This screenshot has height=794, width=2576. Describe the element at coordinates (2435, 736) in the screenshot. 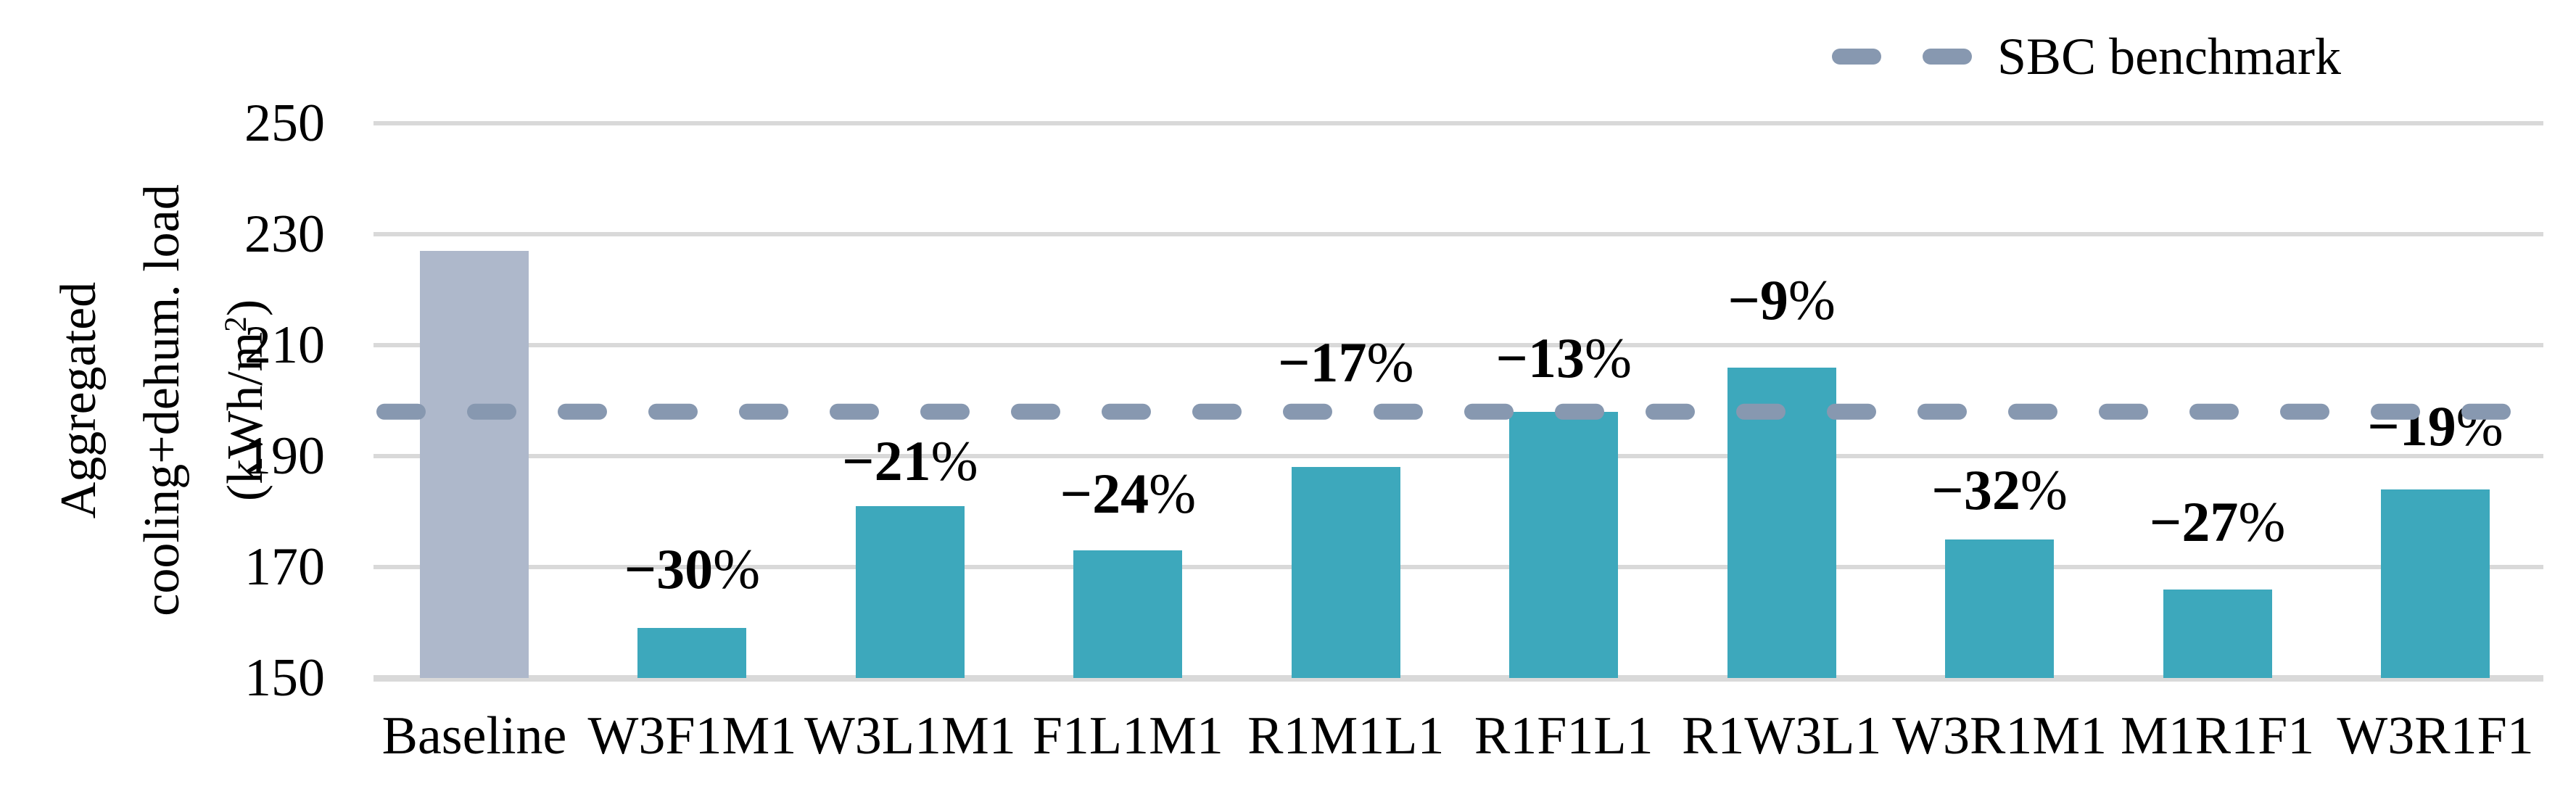

I see `x-tick-label: W3R1F1` at that location.